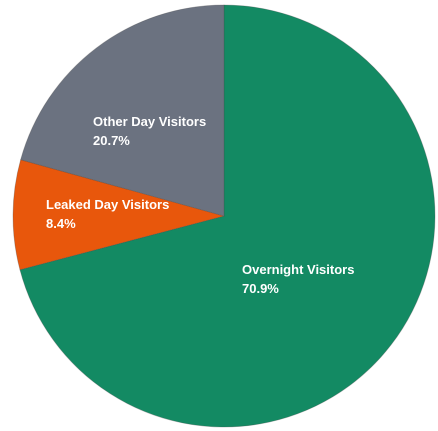 The width and height of the screenshot is (438, 431). What do you see at coordinates (149, 121) in the screenshot?
I see `slice-label: Other Day Visitors` at bounding box center [149, 121].